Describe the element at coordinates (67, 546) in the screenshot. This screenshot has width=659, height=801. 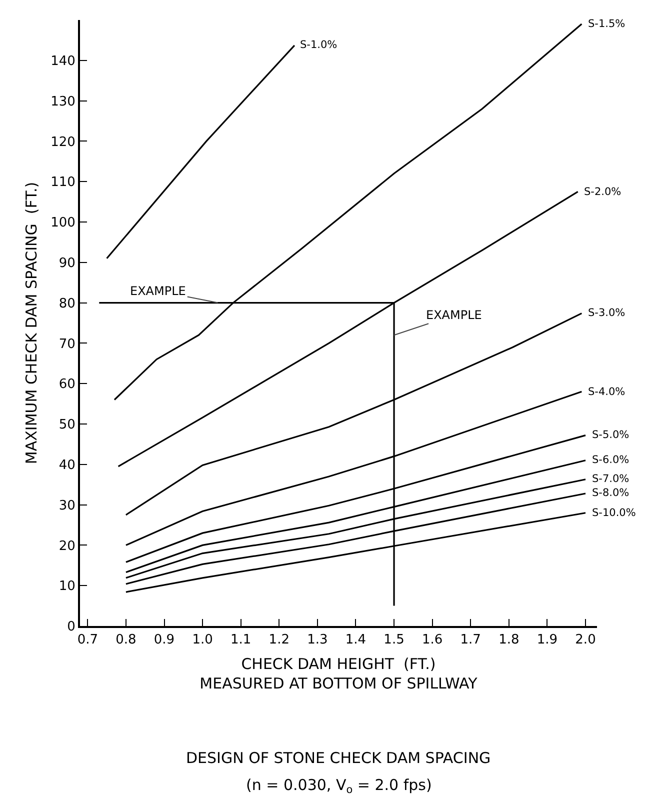
I see `y-tick-label: 20` at that location.